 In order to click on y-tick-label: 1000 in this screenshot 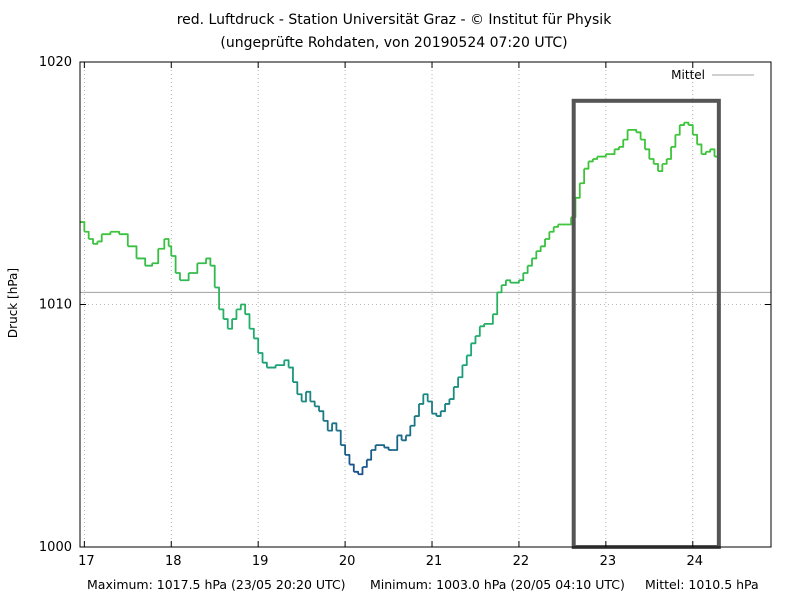, I will do `click(55, 547)`.